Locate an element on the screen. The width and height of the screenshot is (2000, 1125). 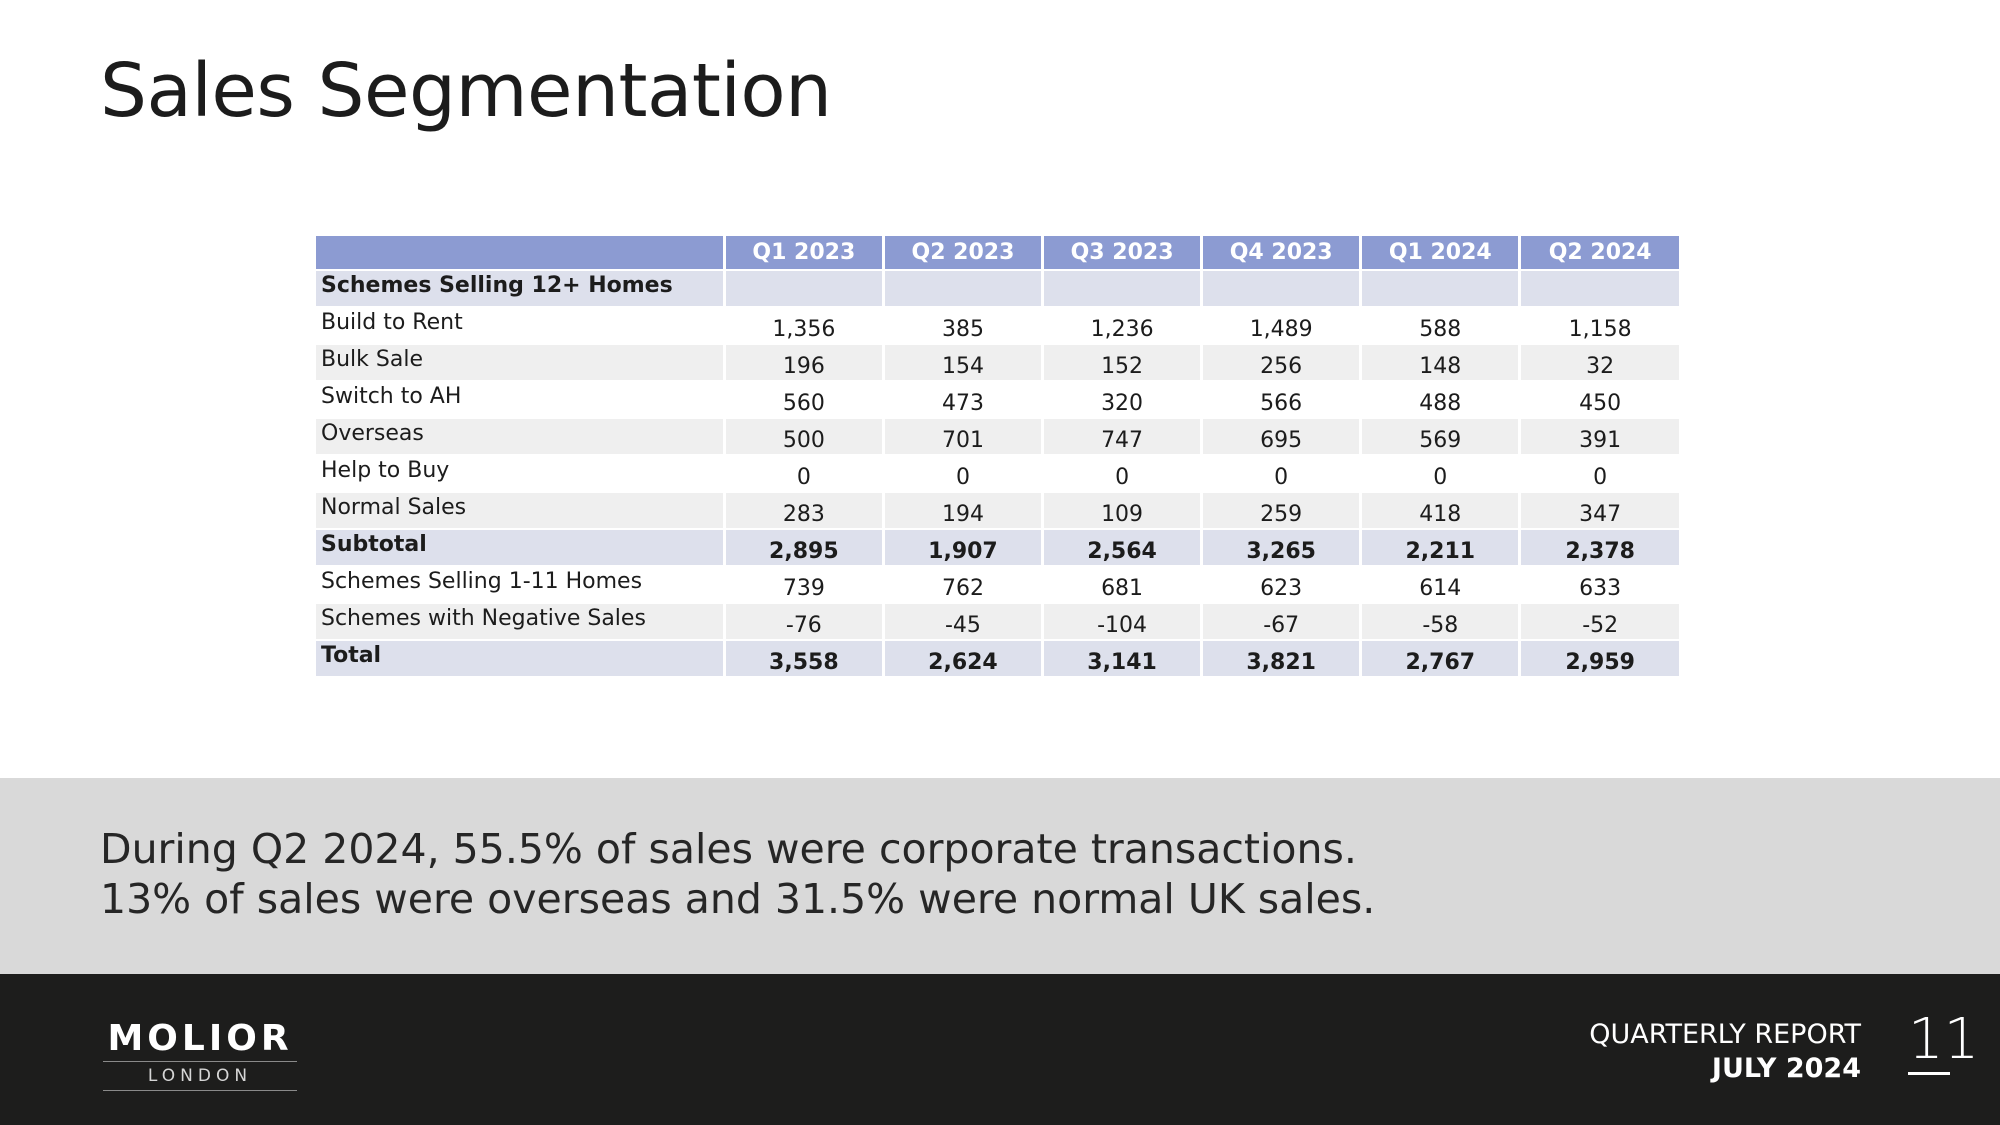
table-cell: 196 is located at coordinates (804, 363).